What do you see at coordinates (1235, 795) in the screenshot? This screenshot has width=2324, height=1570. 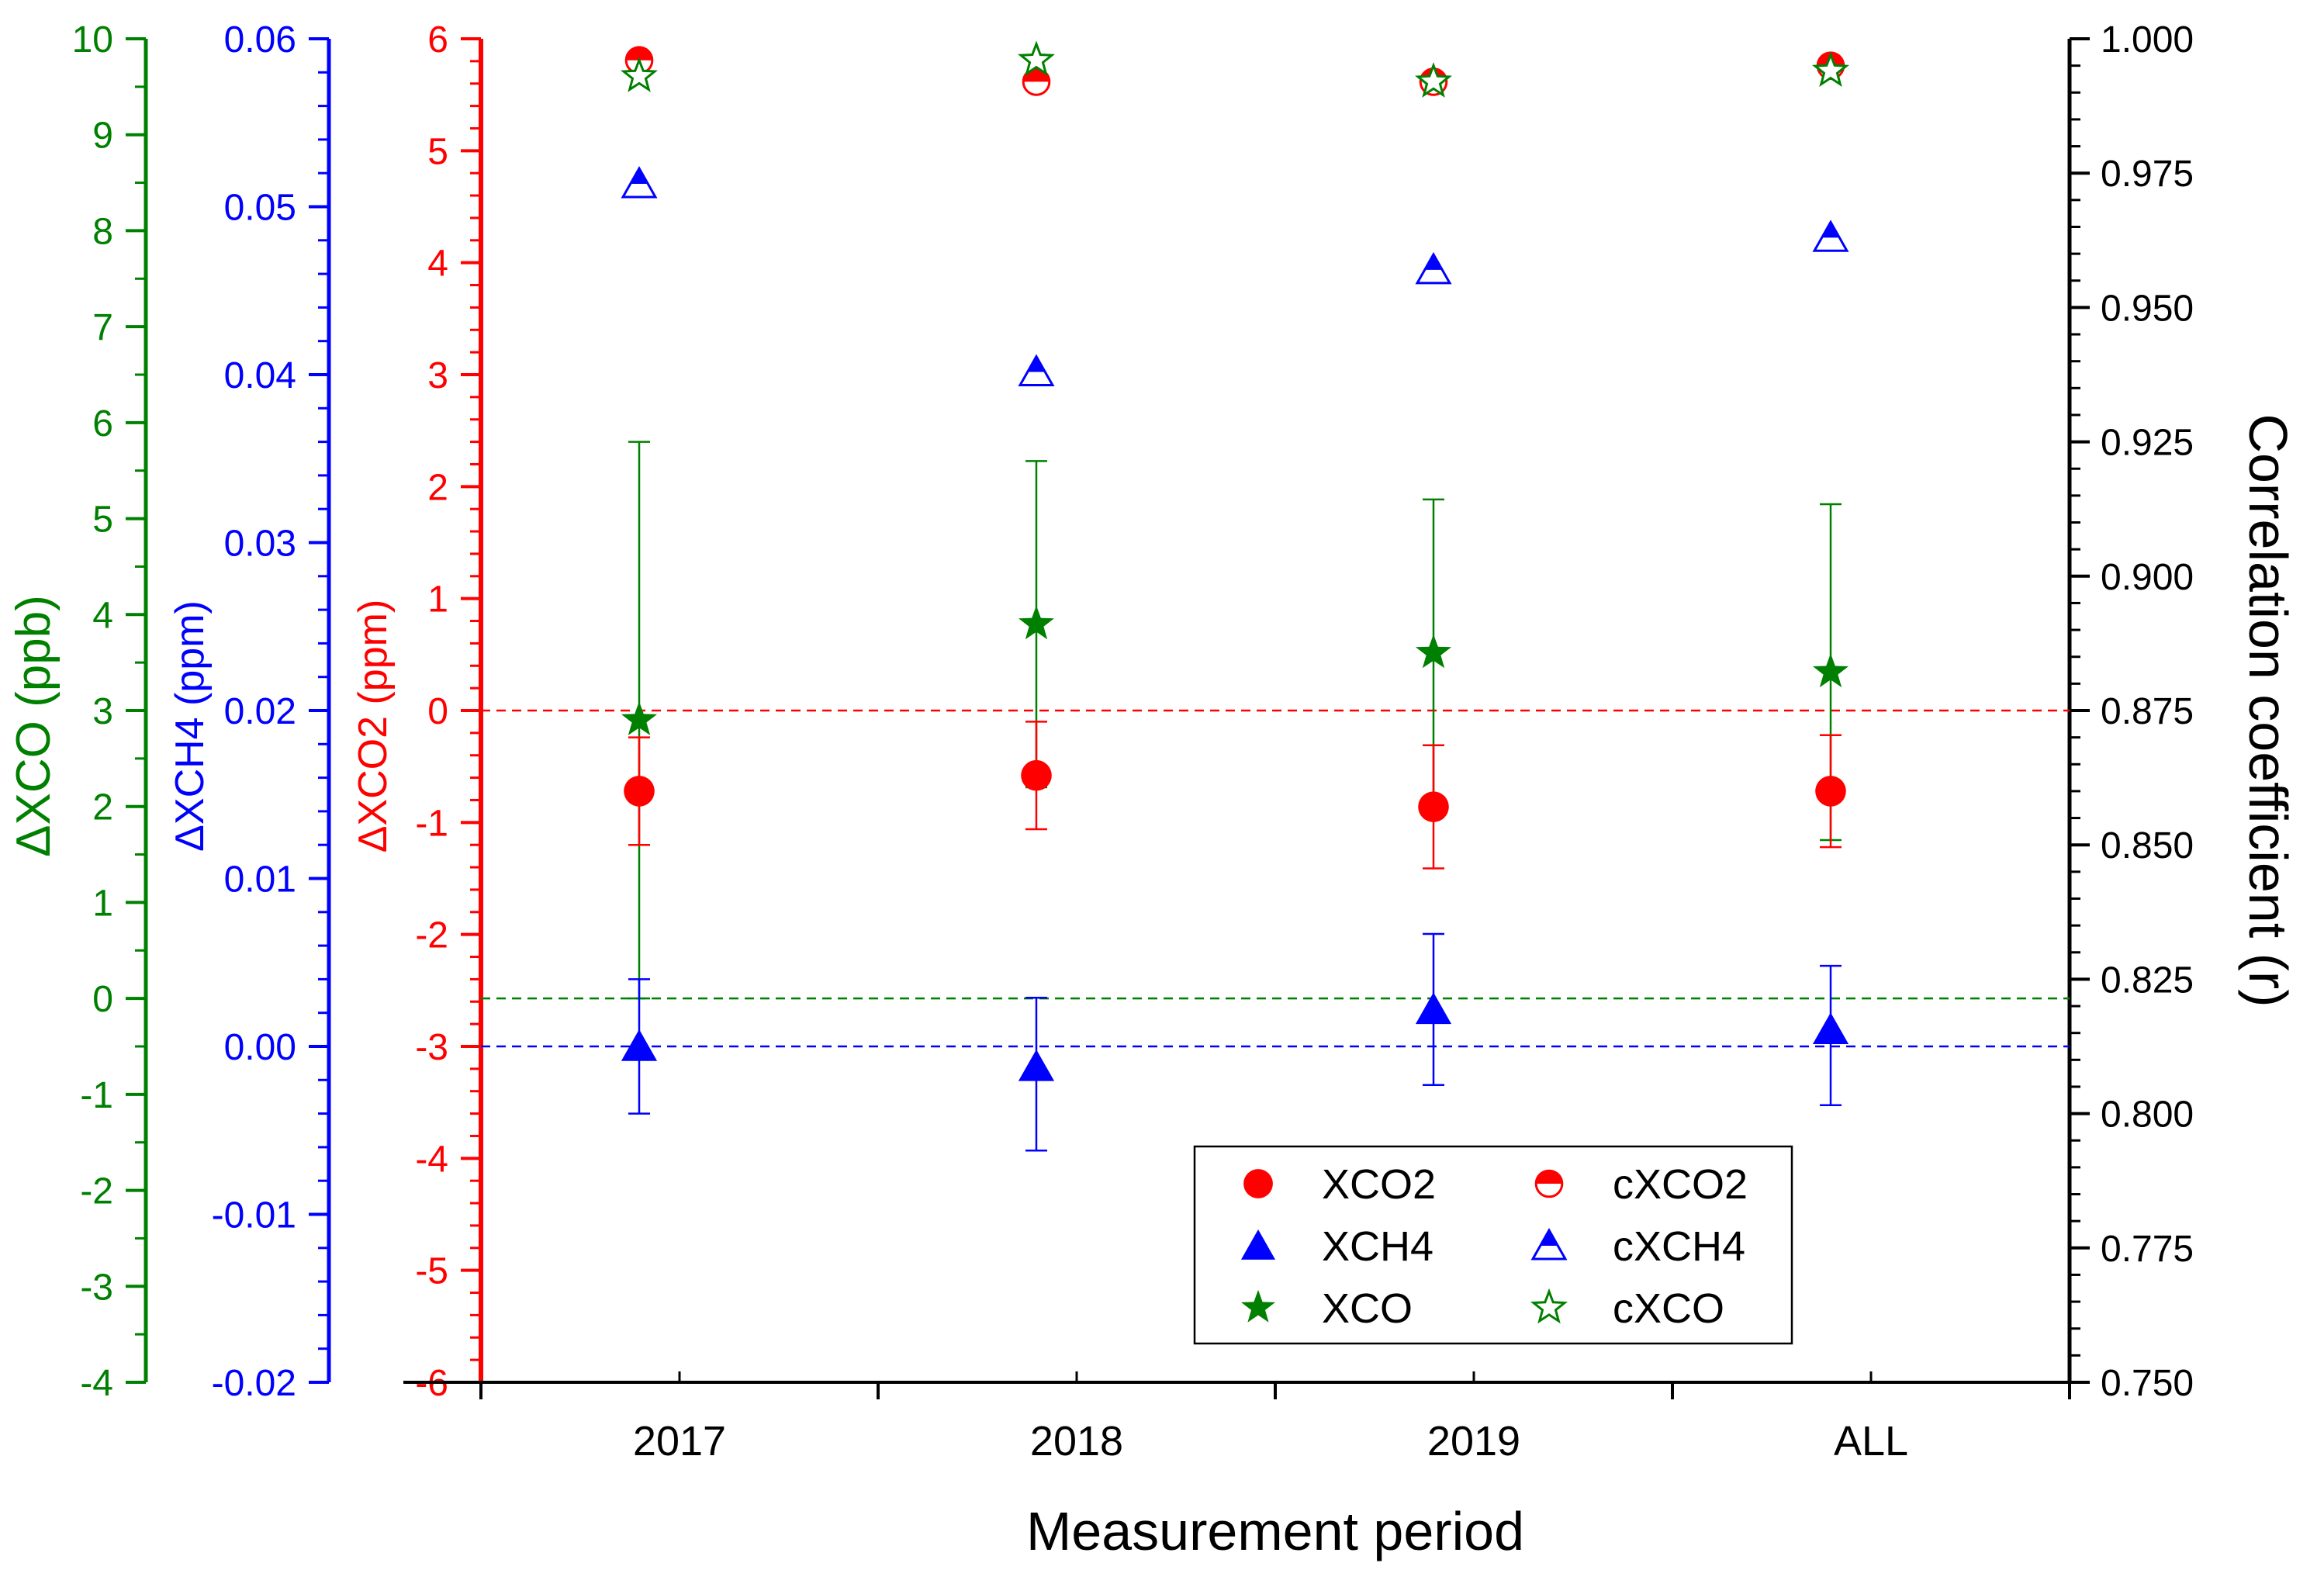 I see `series-XCO2` at bounding box center [1235, 795].